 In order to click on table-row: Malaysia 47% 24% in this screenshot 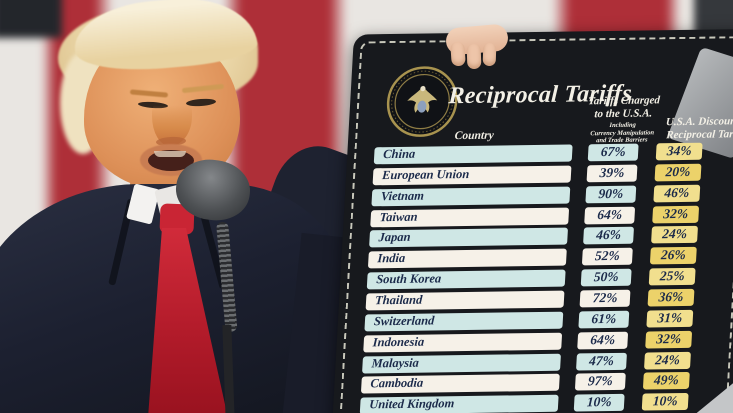, I will do `click(534, 362)`.